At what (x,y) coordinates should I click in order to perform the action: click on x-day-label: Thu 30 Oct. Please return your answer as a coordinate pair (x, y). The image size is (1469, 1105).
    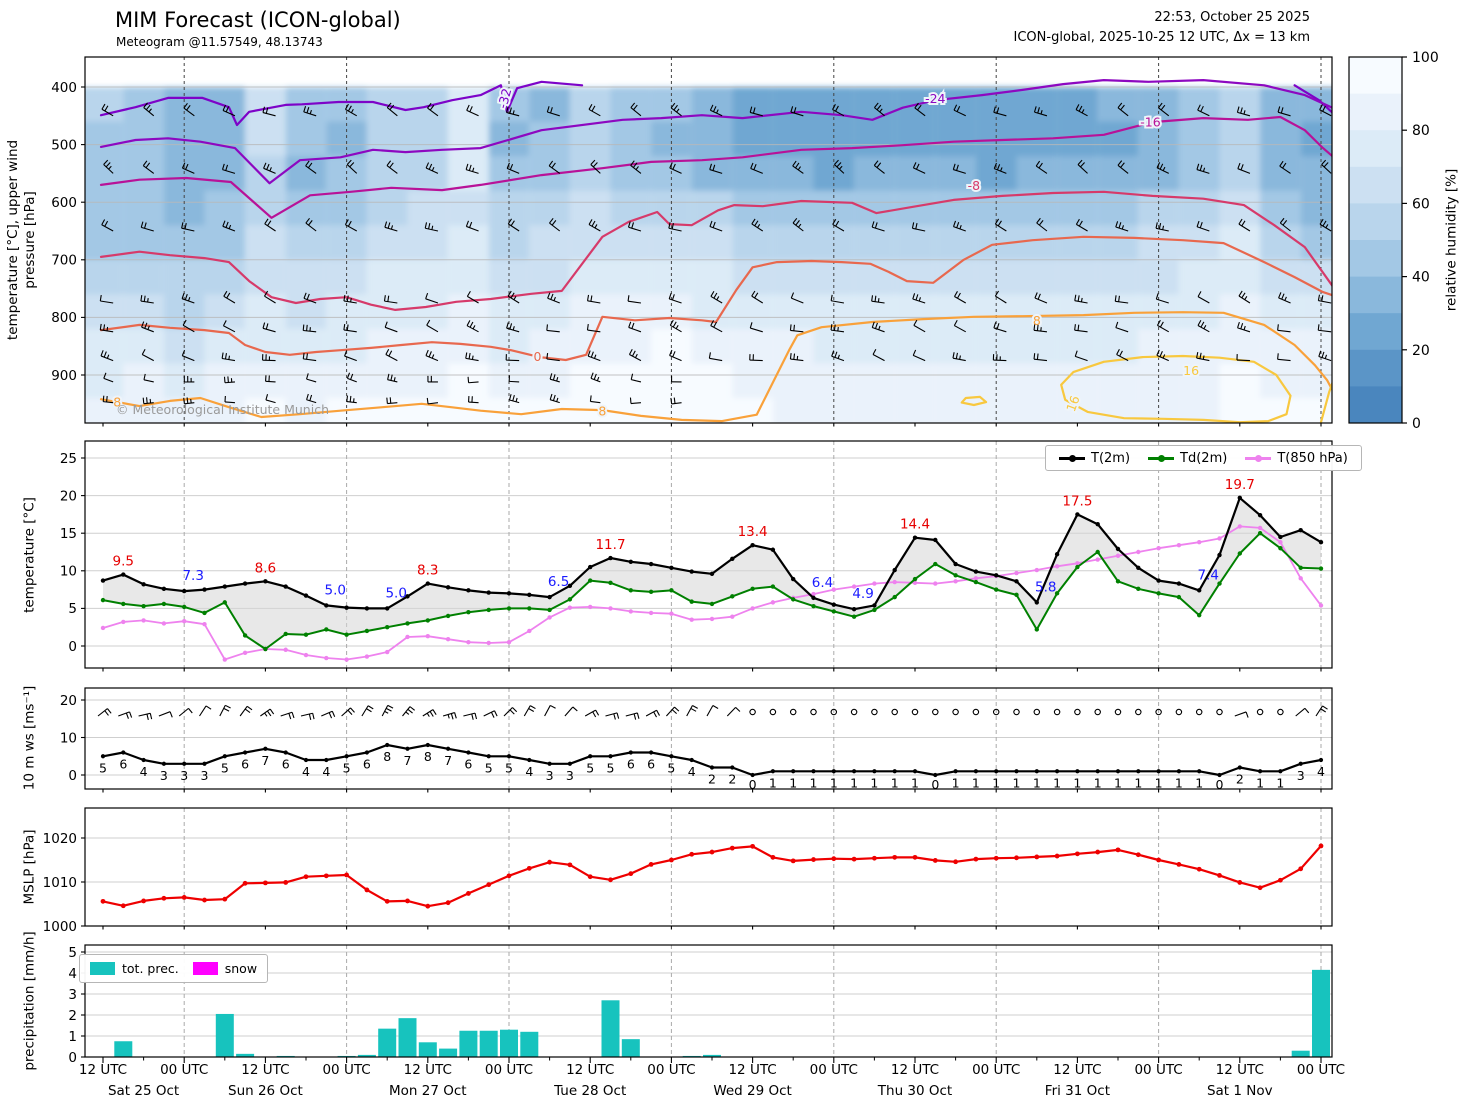
    Looking at the image, I should click on (914, 1091).